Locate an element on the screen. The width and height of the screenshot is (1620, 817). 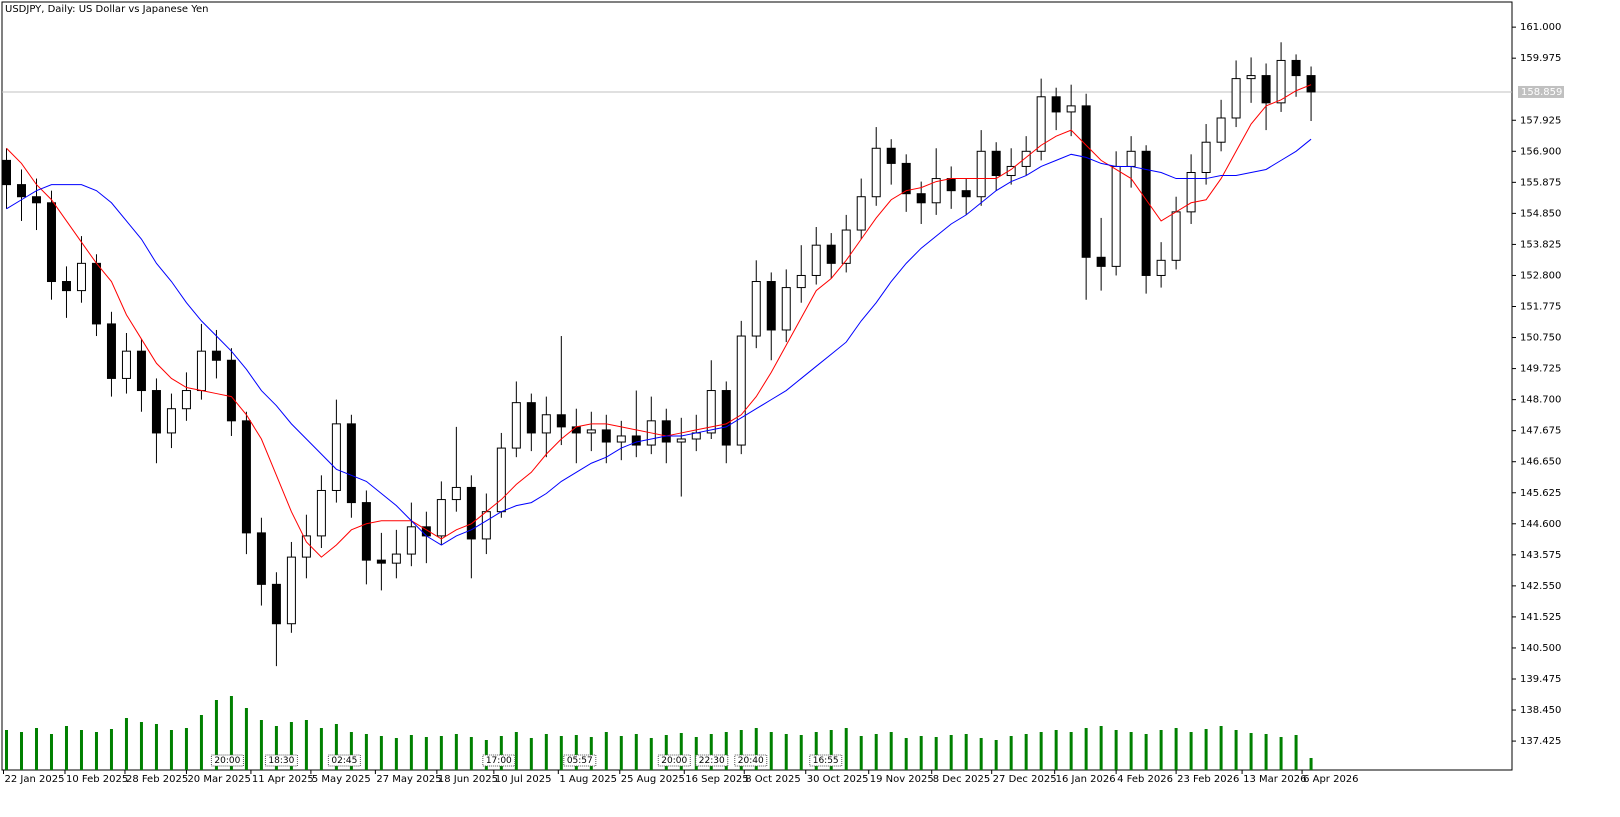
x-tick-label: 19 Nov 2025 is located at coordinates (902, 779).